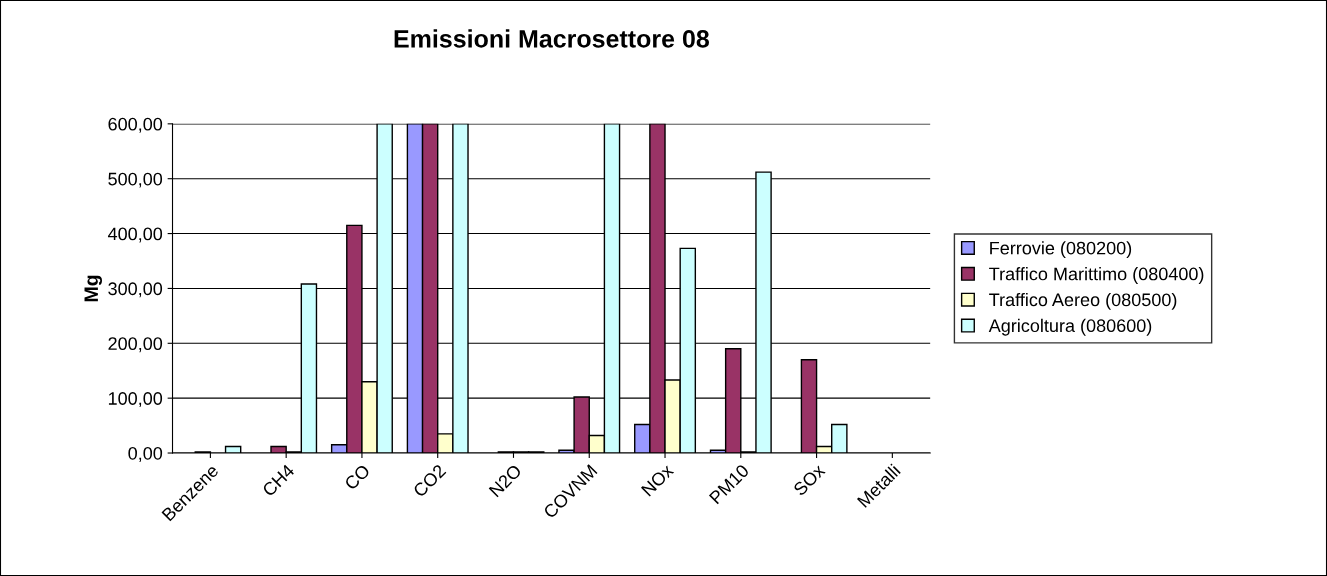 Image resolution: width=1327 pixels, height=576 pixels. Describe the element at coordinates (1061, 250) in the screenshot. I see `legend-label: Ferrovie (080200)` at that location.